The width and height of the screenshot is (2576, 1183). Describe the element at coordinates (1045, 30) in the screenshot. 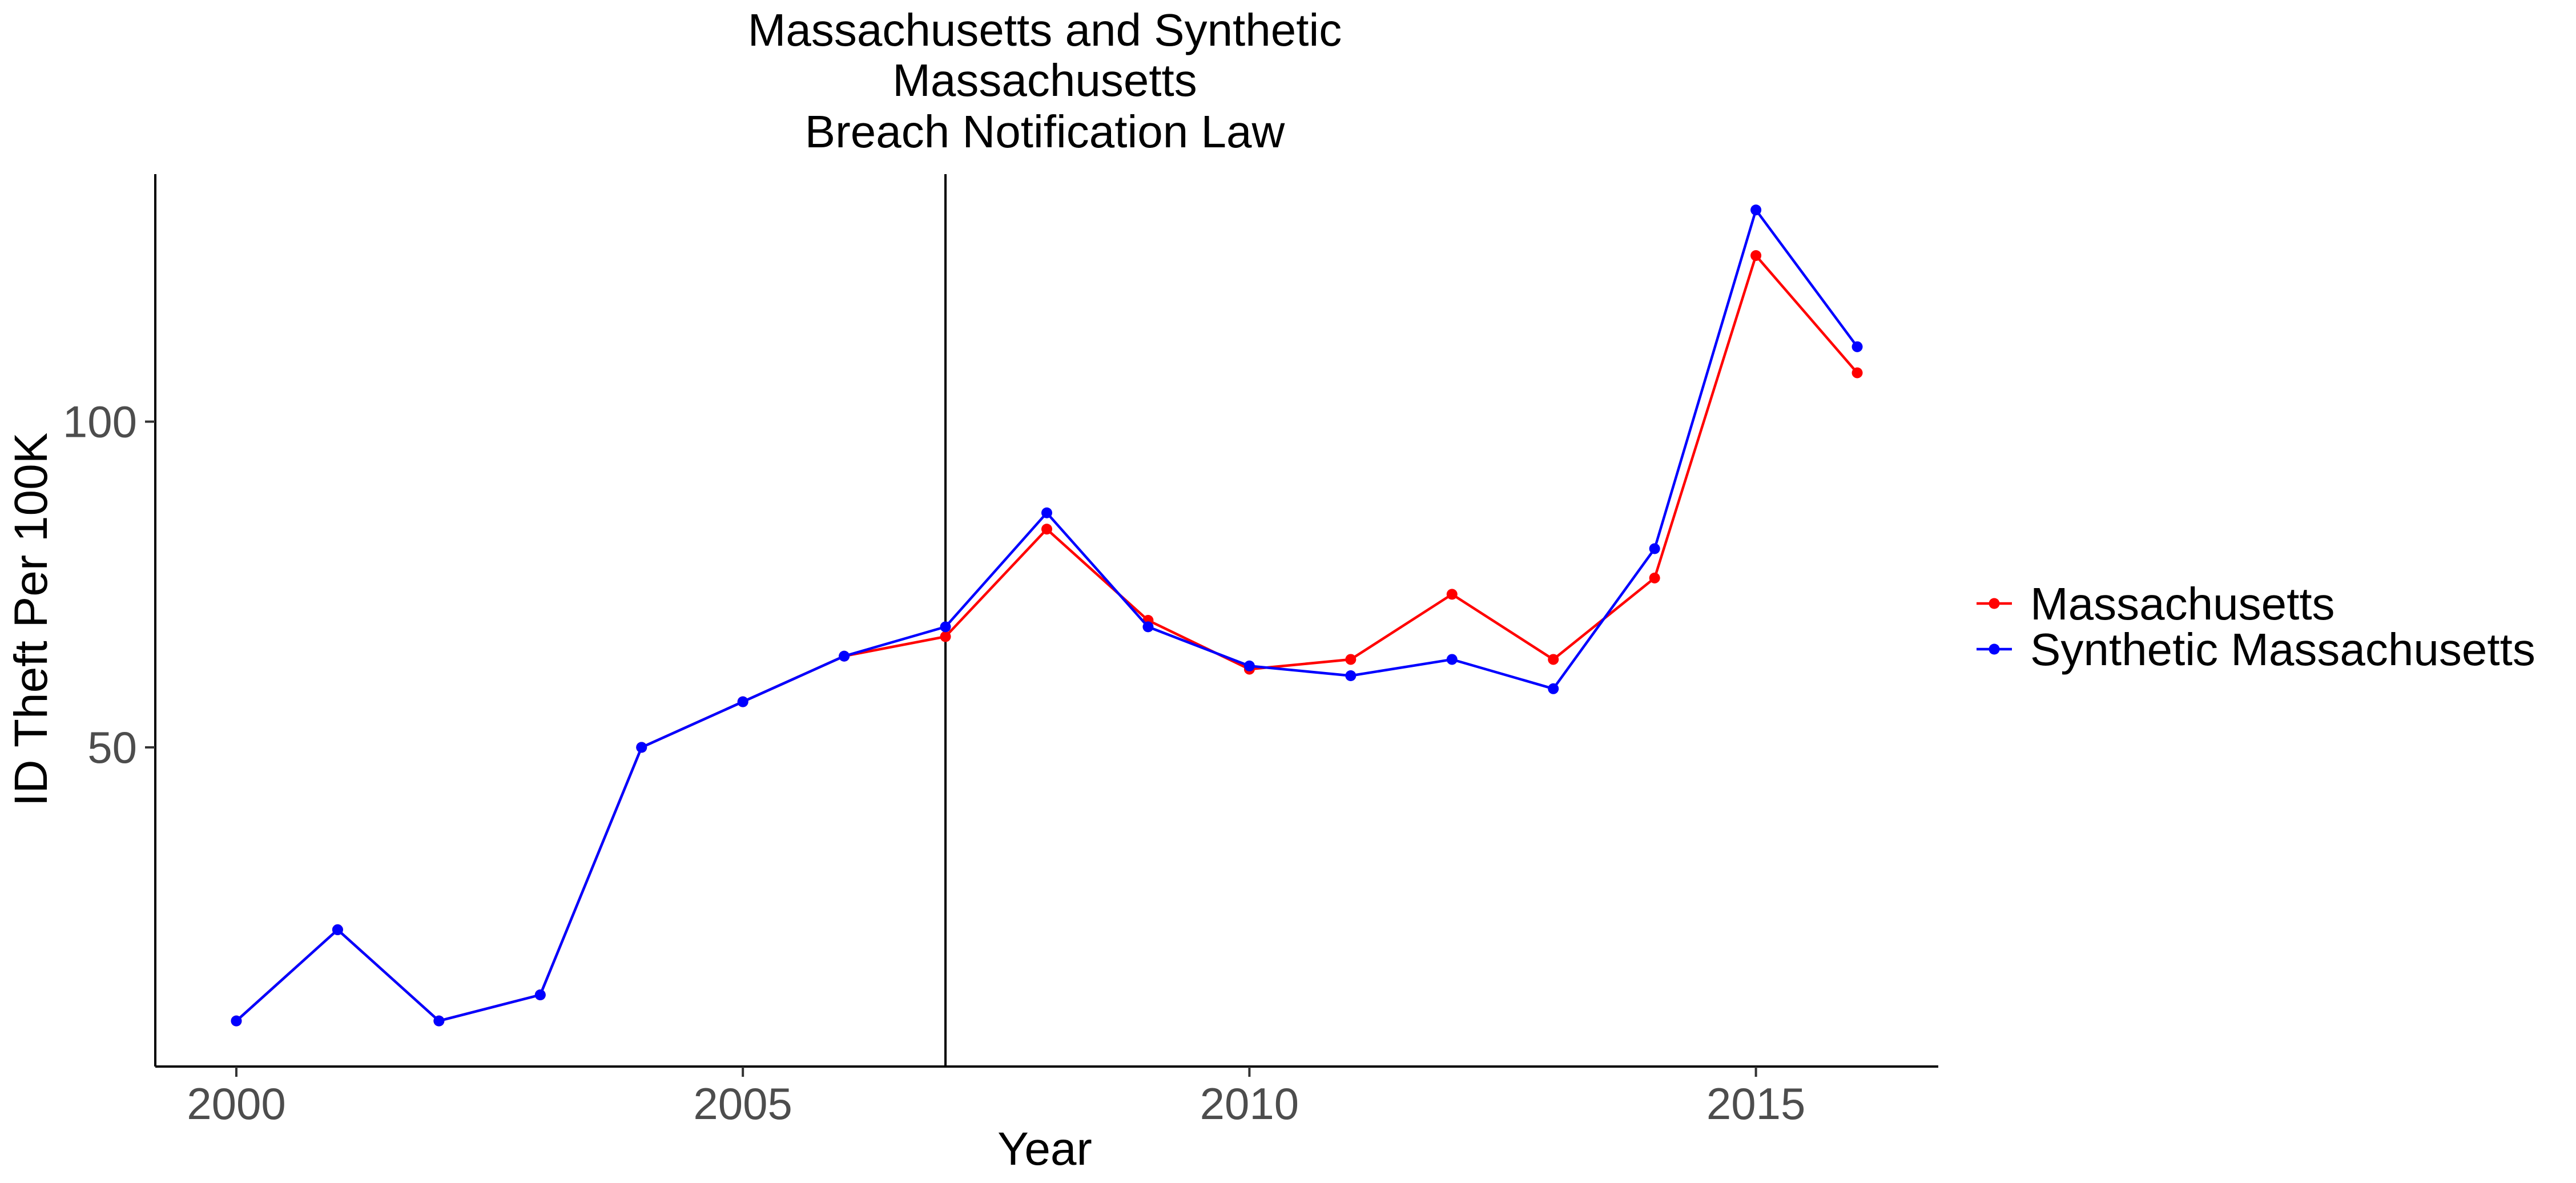

I see `chart-title-line-1: Massachusetts and Synthetic` at that location.